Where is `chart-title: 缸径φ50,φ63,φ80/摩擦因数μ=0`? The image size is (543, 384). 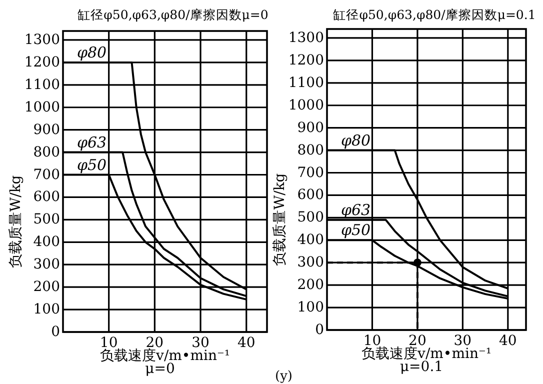 chart-title: 缸径φ50,φ63,φ80/摩擦因数μ=0 is located at coordinates (173, 14).